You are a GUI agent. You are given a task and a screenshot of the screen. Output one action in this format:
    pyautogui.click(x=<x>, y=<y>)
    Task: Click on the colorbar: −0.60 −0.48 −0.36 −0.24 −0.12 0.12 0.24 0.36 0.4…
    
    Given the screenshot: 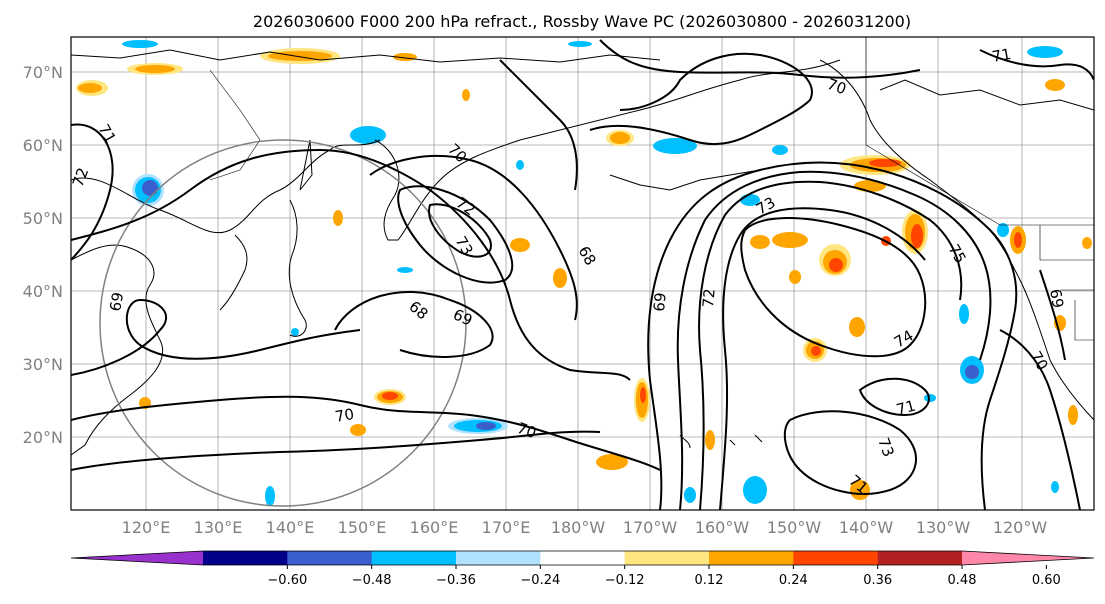 What is the action you would take?
    pyautogui.click(x=582, y=569)
    